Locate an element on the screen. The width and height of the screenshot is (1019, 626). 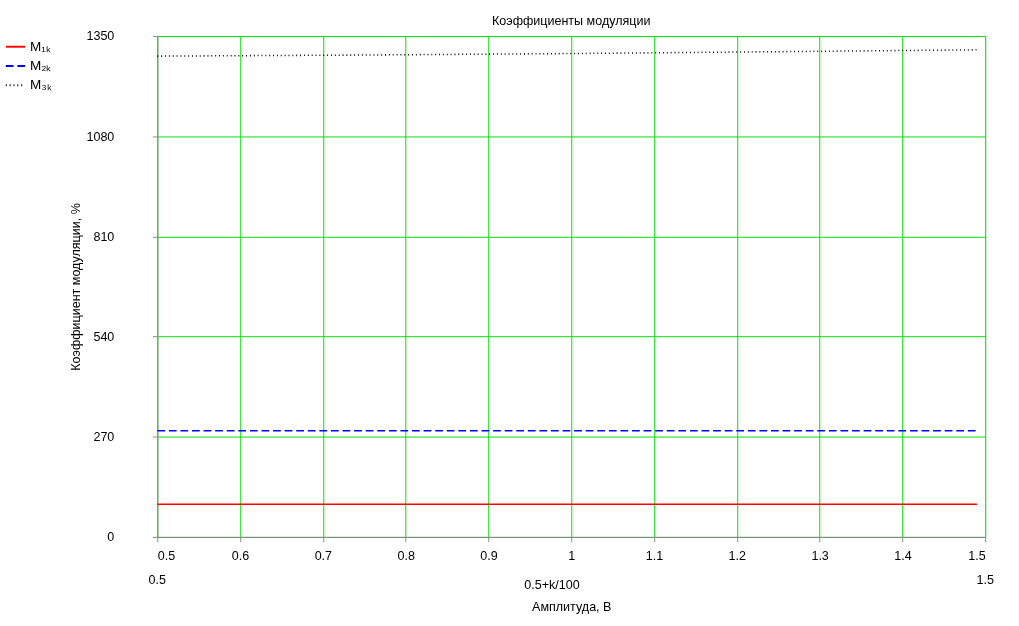
y-tick-label: 540 is located at coordinates (104, 336).